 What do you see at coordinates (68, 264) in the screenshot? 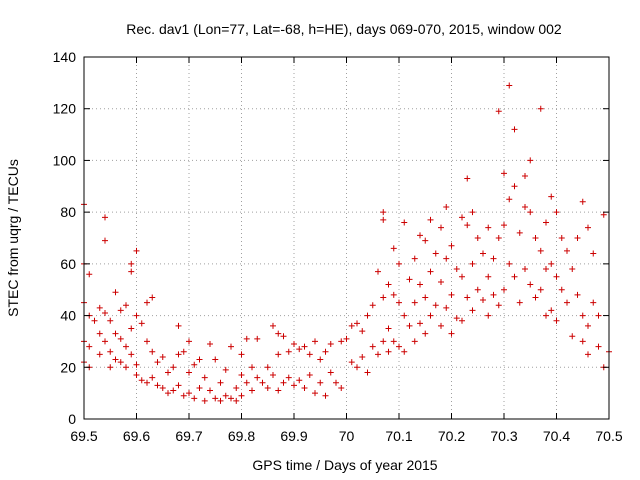
I see `y-tick-label: 60` at bounding box center [68, 264].